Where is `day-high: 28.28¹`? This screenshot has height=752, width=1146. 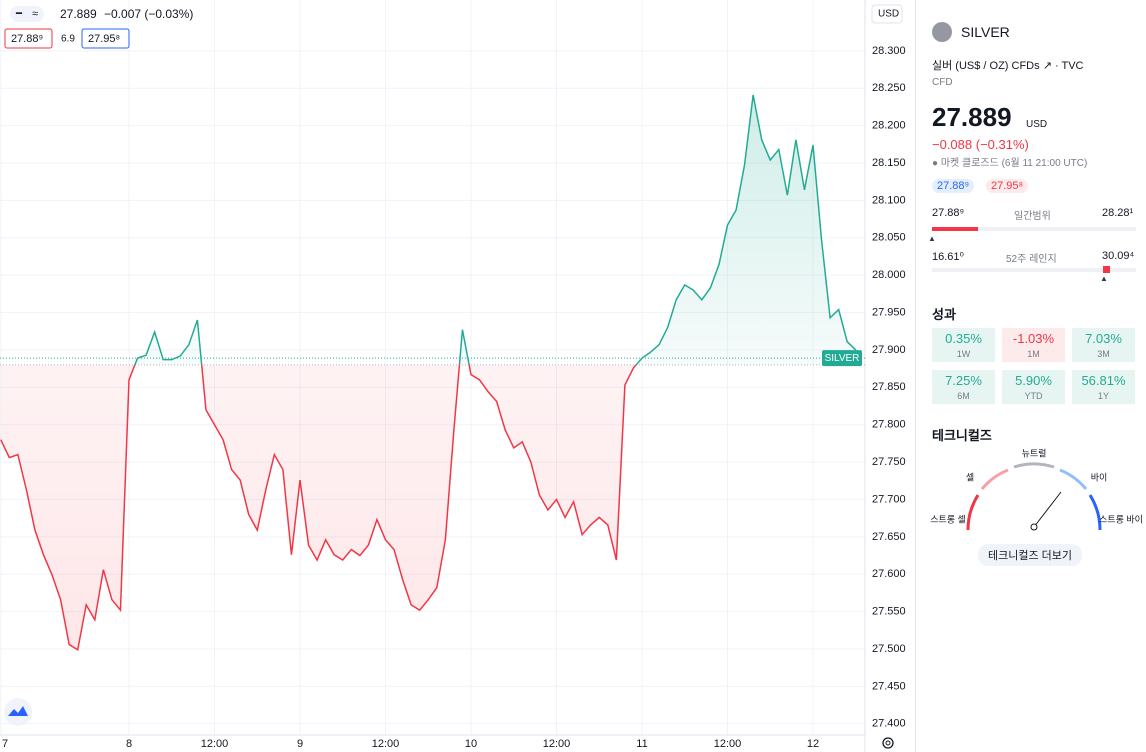 day-high: 28.28¹ is located at coordinates (1118, 213).